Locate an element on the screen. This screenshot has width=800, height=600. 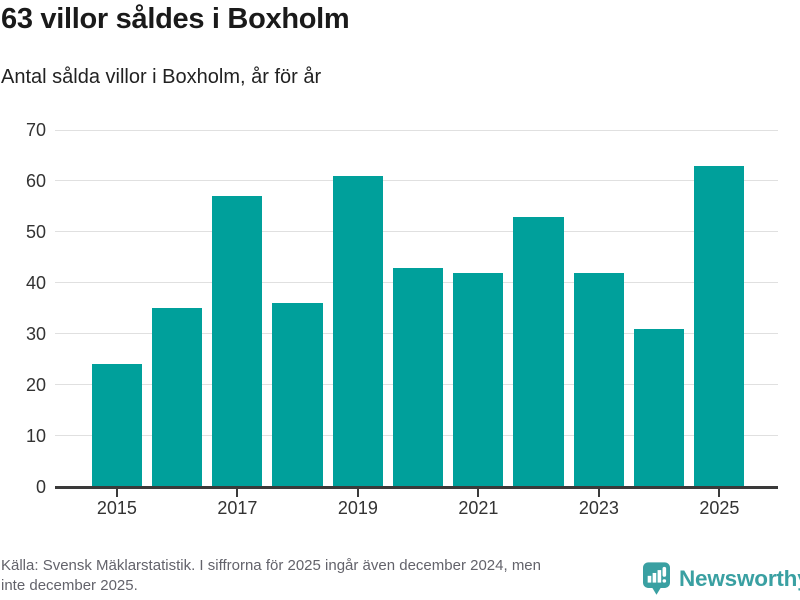
bar-2019 is located at coordinates (357, 331).